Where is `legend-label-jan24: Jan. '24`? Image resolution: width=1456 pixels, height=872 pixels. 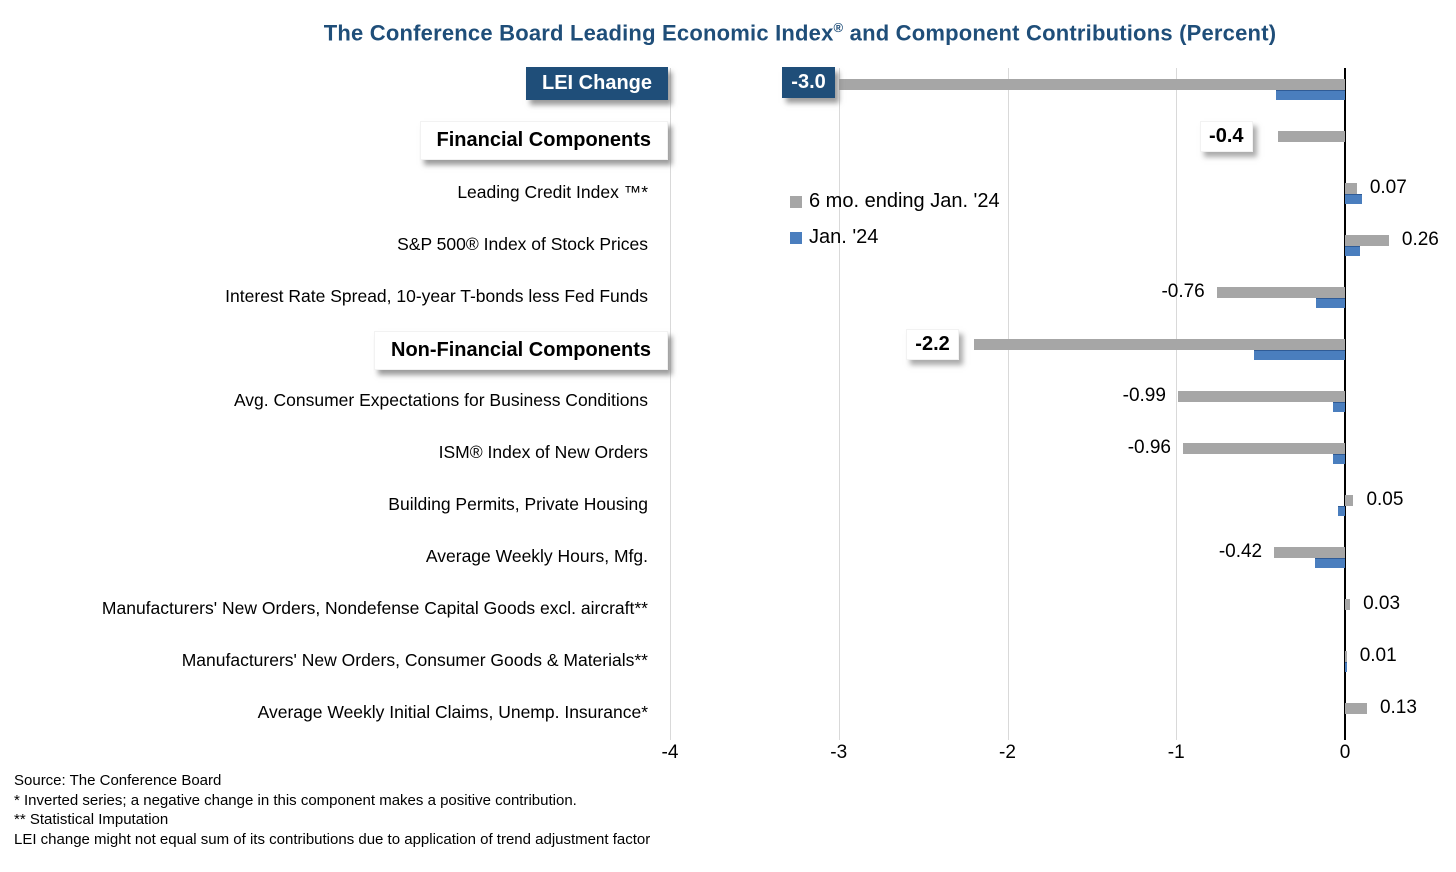
legend-label-jan24: Jan. '24 is located at coordinates (844, 237).